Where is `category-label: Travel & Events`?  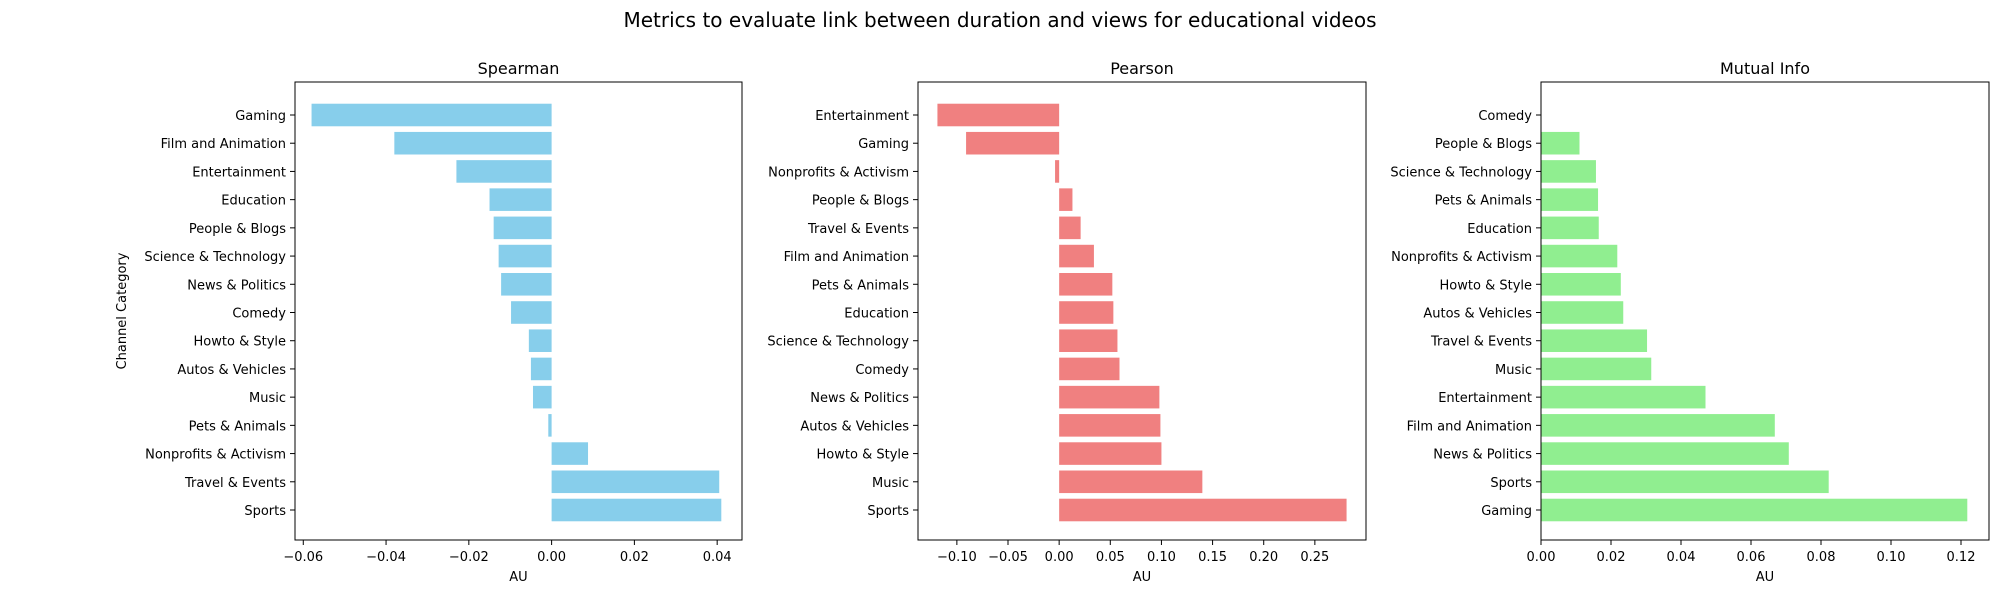
category-label: Travel & Events is located at coordinates (235, 483).